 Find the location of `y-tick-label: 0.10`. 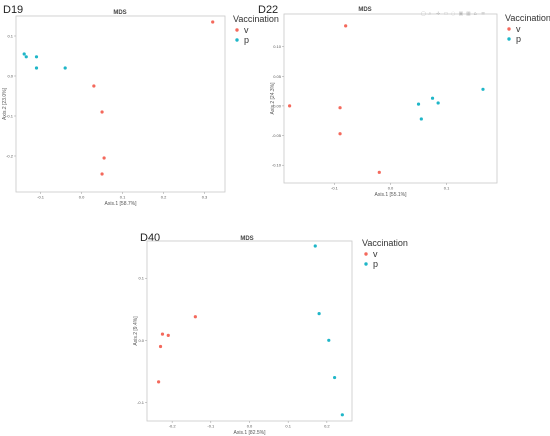

y-tick-label: 0.10 is located at coordinates (277, 46).